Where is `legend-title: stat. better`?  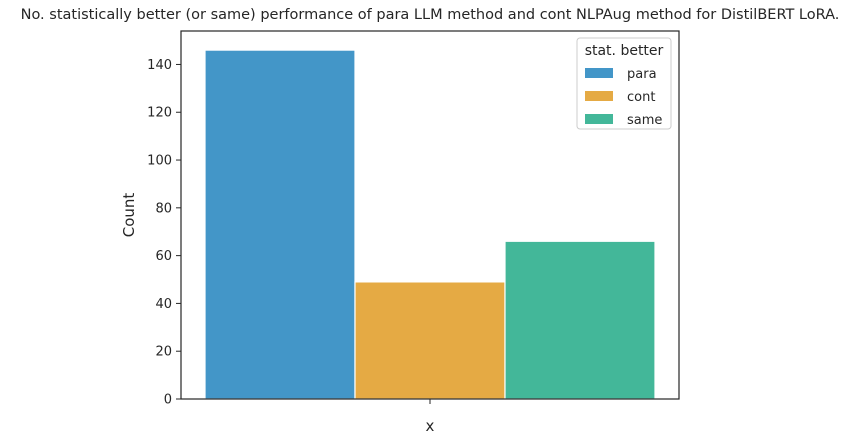
legend-title: stat. better is located at coordinates (624, 51).